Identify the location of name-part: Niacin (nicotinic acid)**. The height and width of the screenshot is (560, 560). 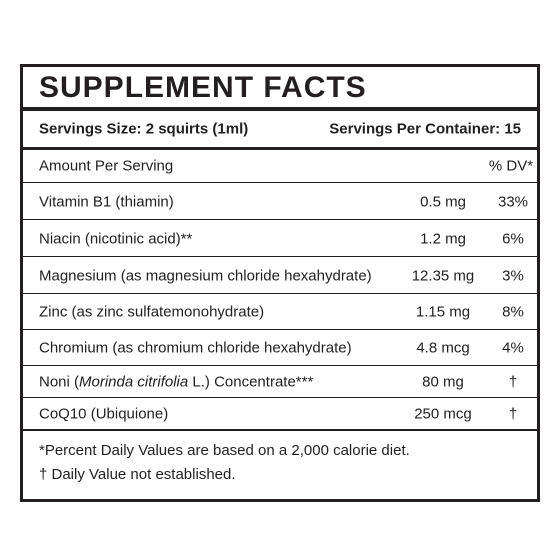
(116, 238).